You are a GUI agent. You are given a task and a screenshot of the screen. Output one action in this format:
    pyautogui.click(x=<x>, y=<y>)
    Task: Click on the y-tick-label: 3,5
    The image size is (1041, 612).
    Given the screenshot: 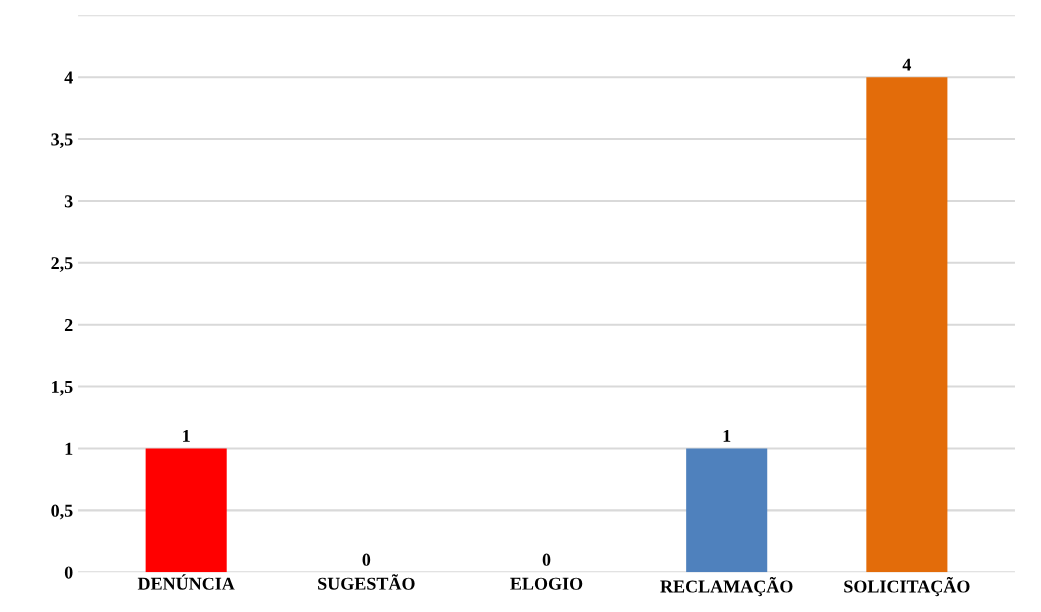 What is the action you would take?
    pyautogui.click(x=62, y=141)
    